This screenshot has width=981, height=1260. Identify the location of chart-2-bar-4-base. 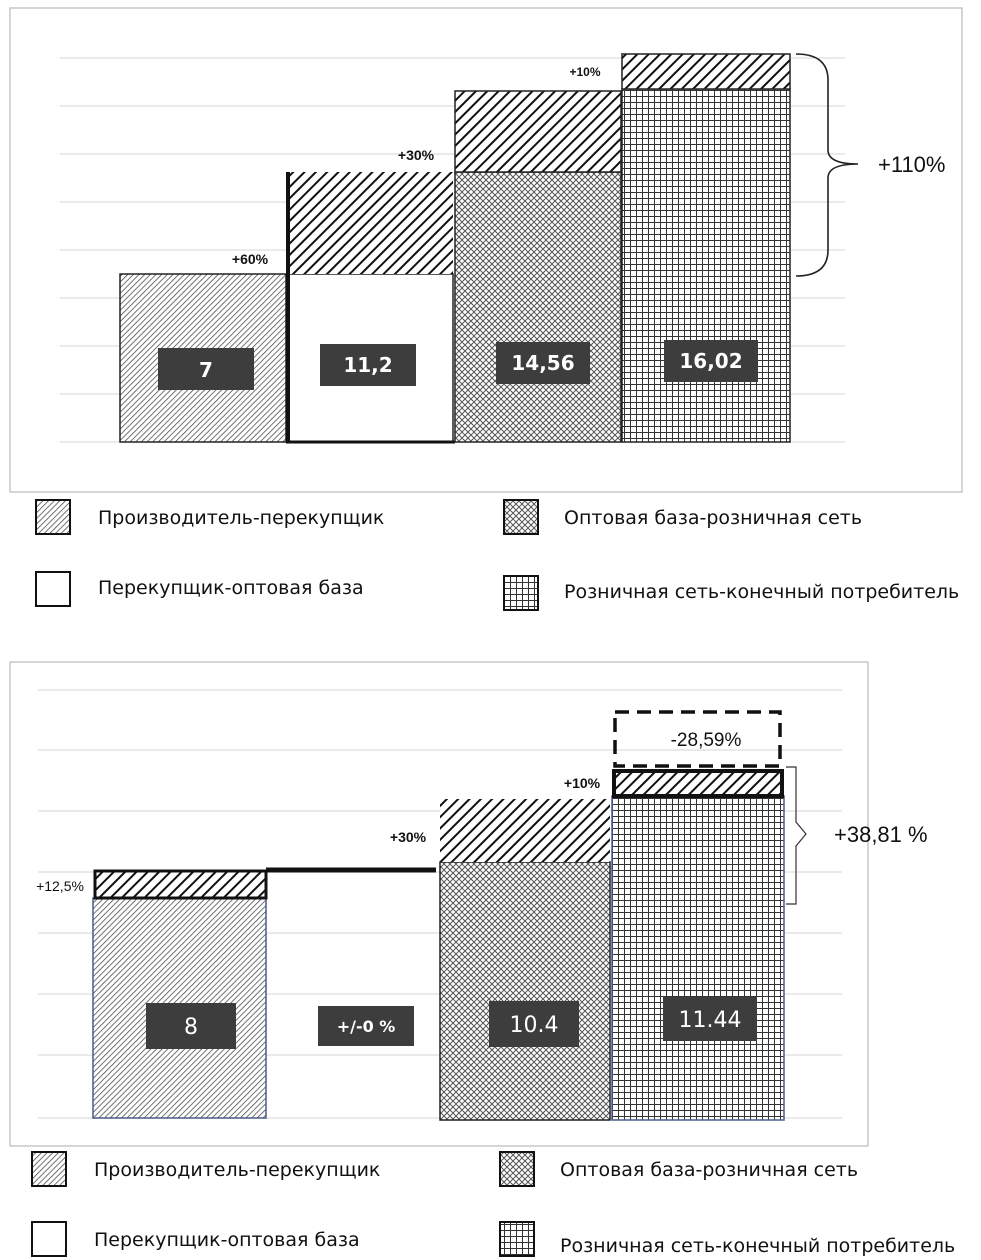
(698, 958).